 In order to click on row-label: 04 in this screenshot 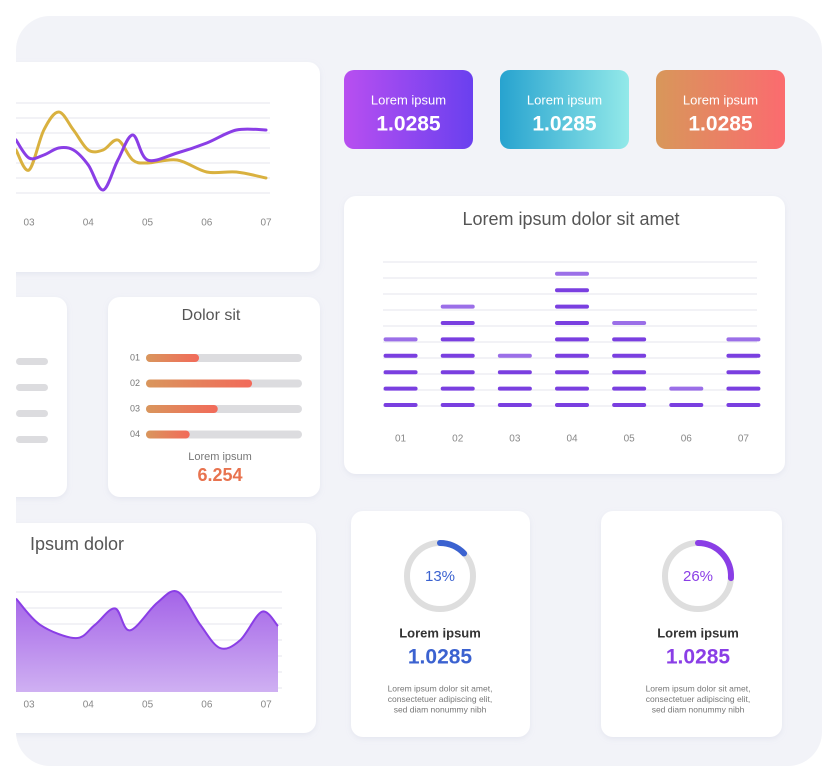, I will do `click(135, 434)`.